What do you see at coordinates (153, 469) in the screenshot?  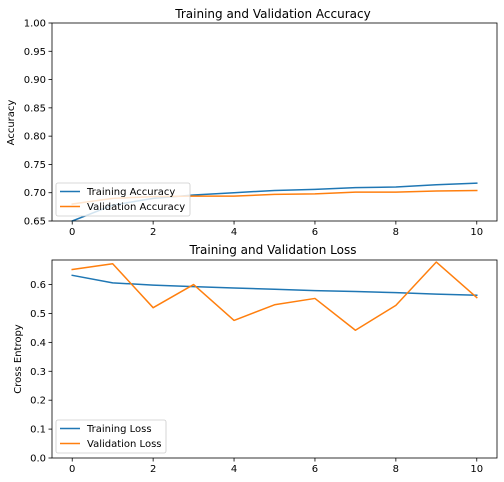 I see `loss-xtick-label: 2` at bounding box center [153, 469].